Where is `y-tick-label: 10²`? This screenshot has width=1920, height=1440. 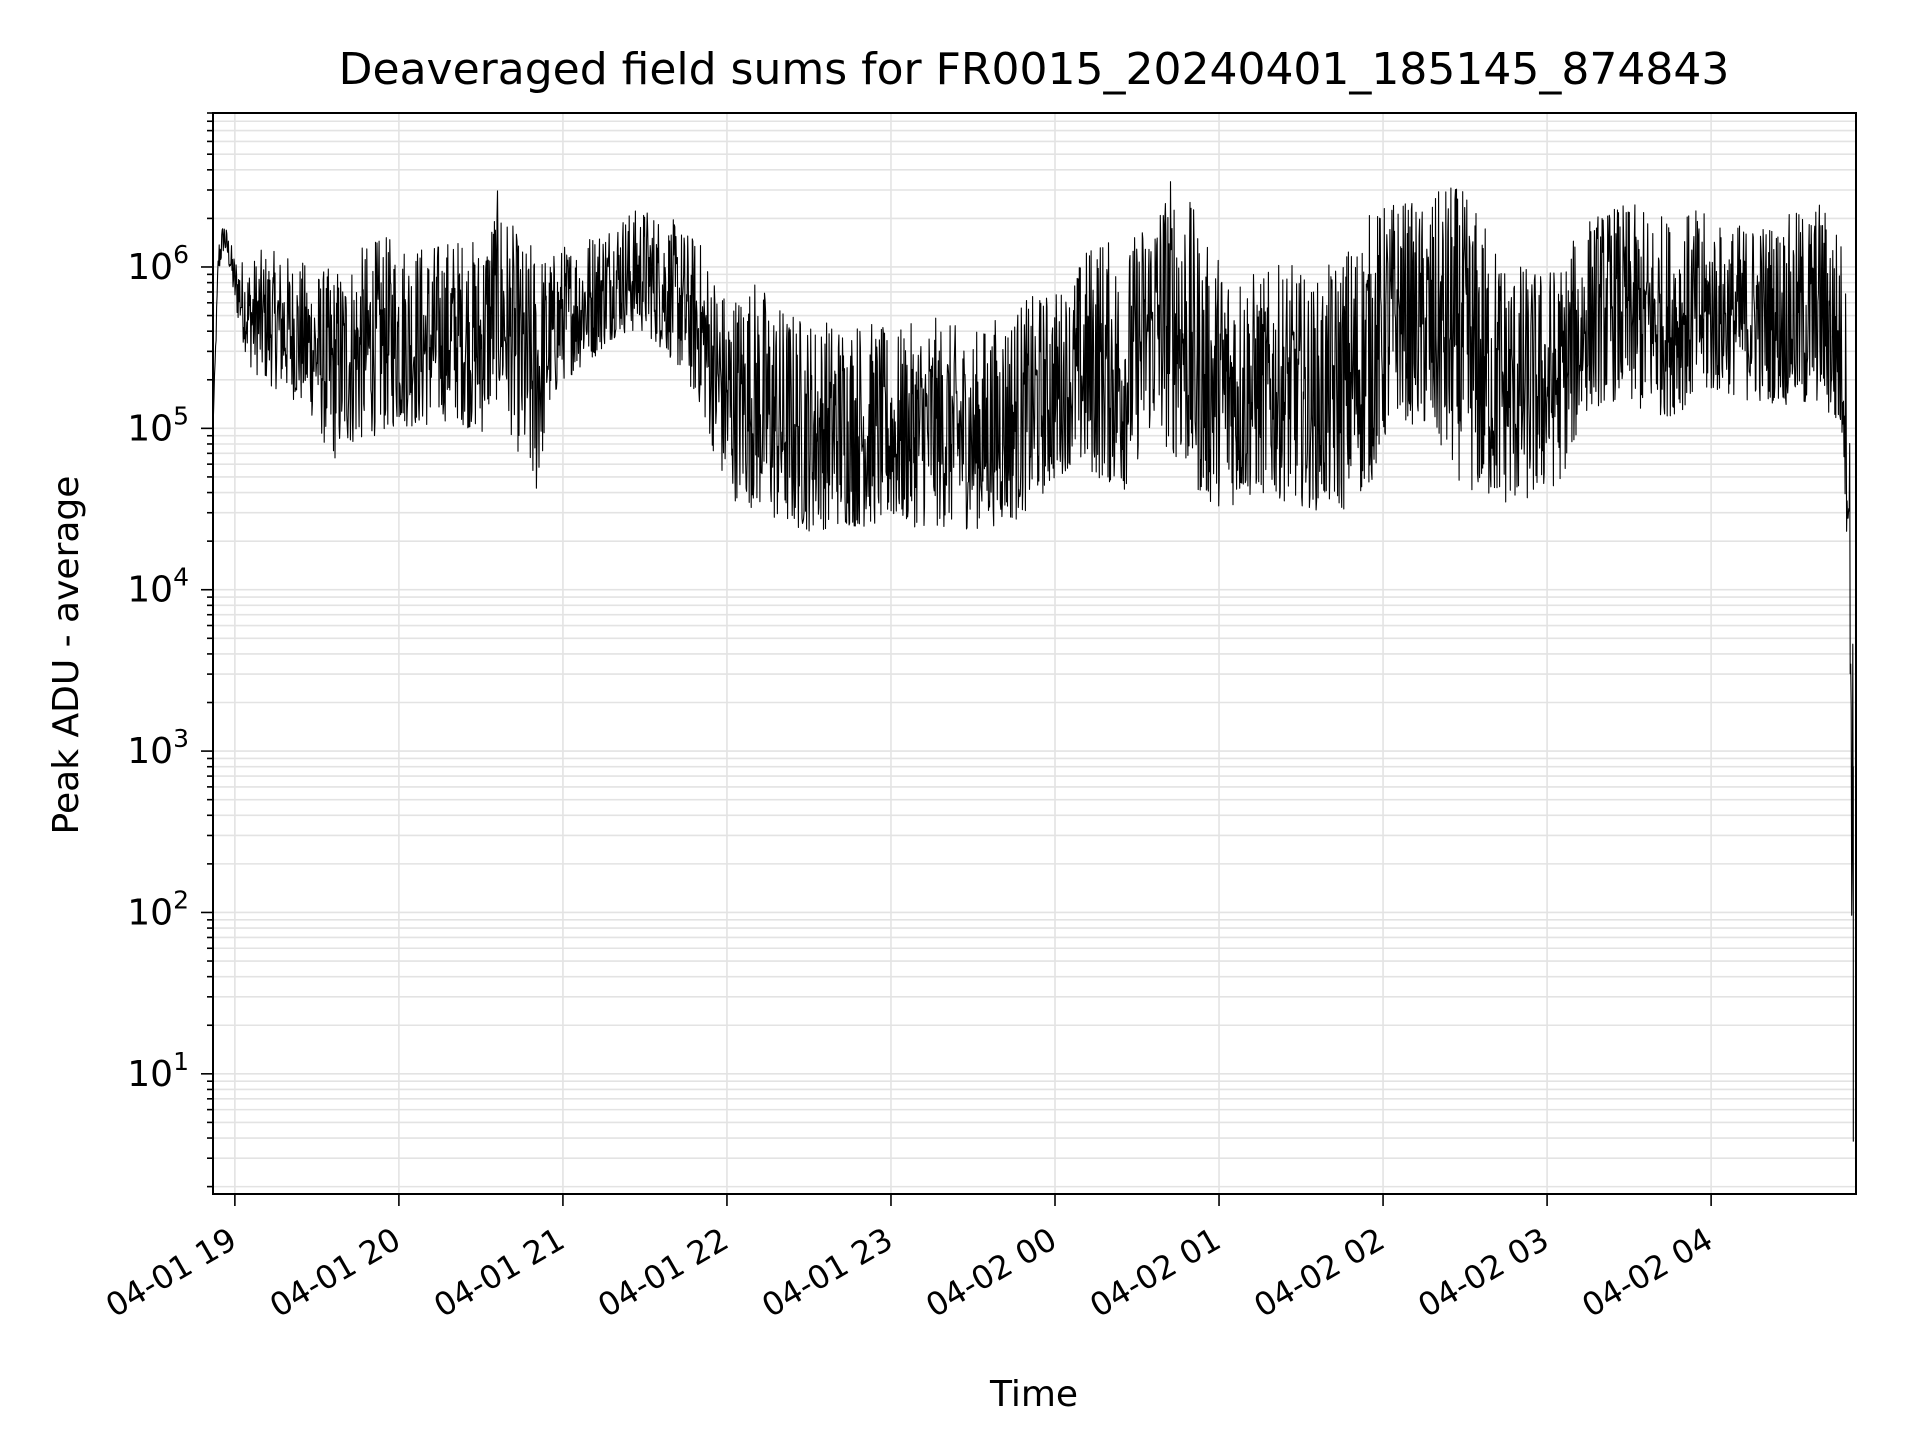 y-tick-label: 10² is located at coordinates (158, 909).